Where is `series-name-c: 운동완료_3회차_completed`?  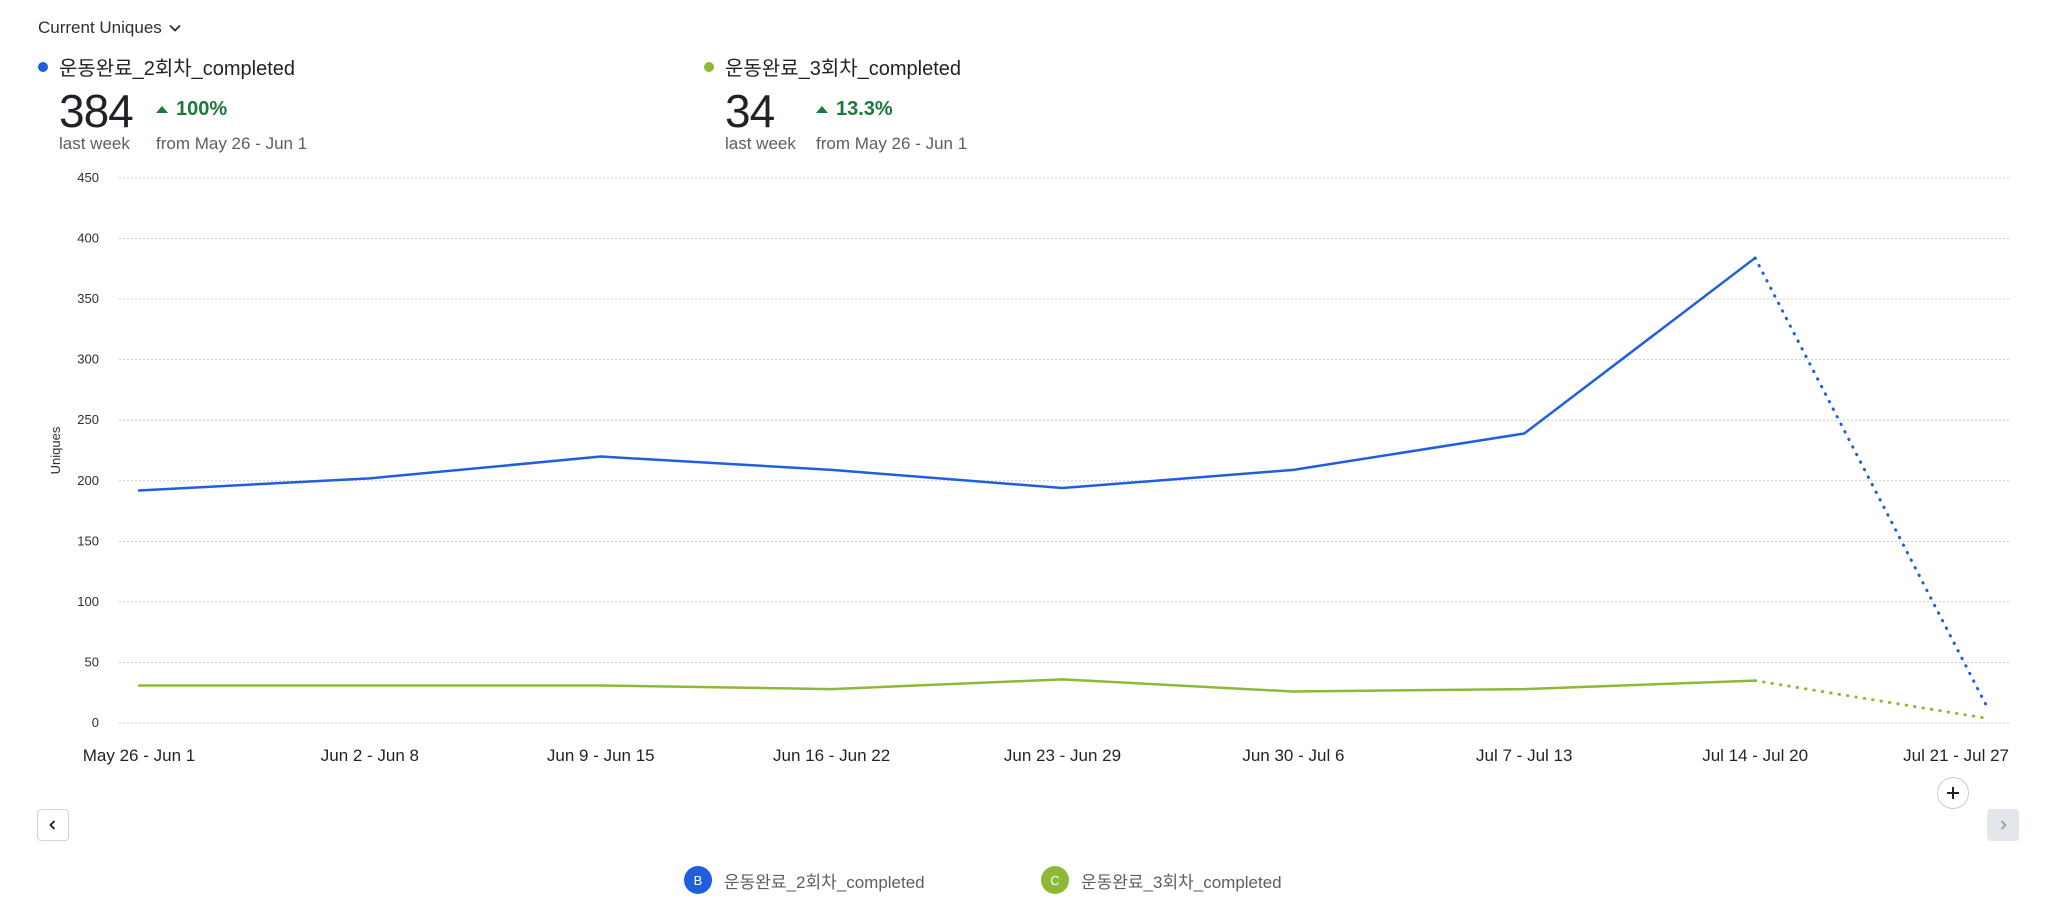 series-name-c: 운동완료_3회차_completed is located at coordinates (843, 69).